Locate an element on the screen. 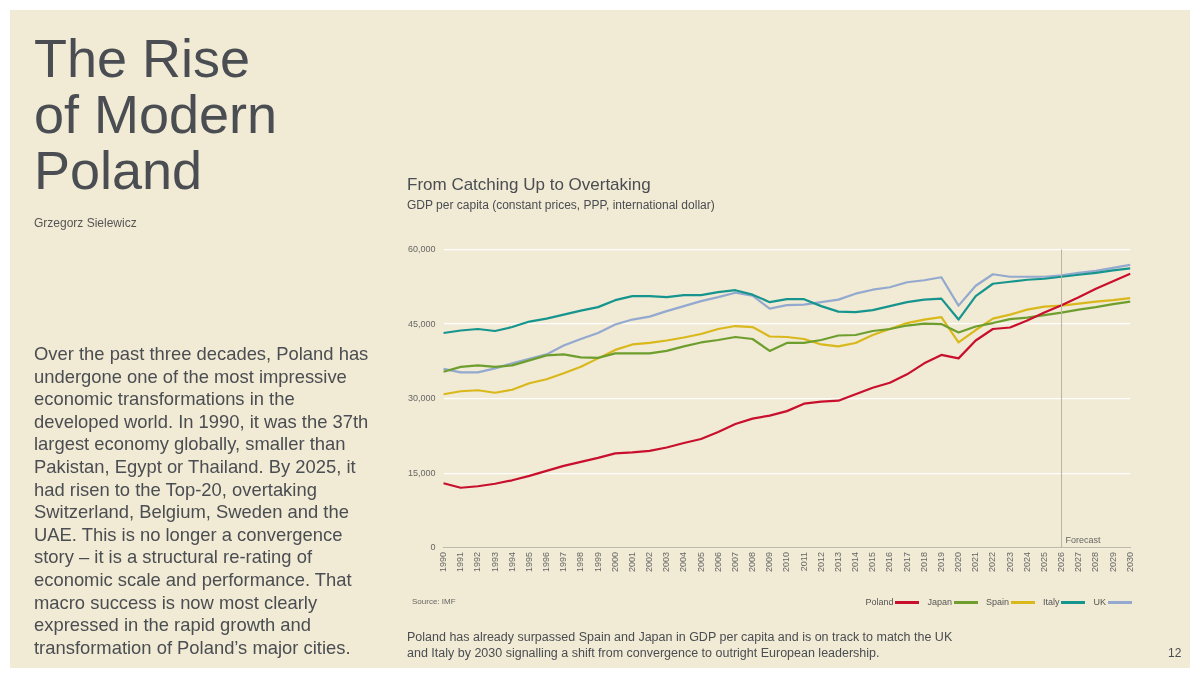  x-tick-label: 2020 is located at coordinates (958, 562).